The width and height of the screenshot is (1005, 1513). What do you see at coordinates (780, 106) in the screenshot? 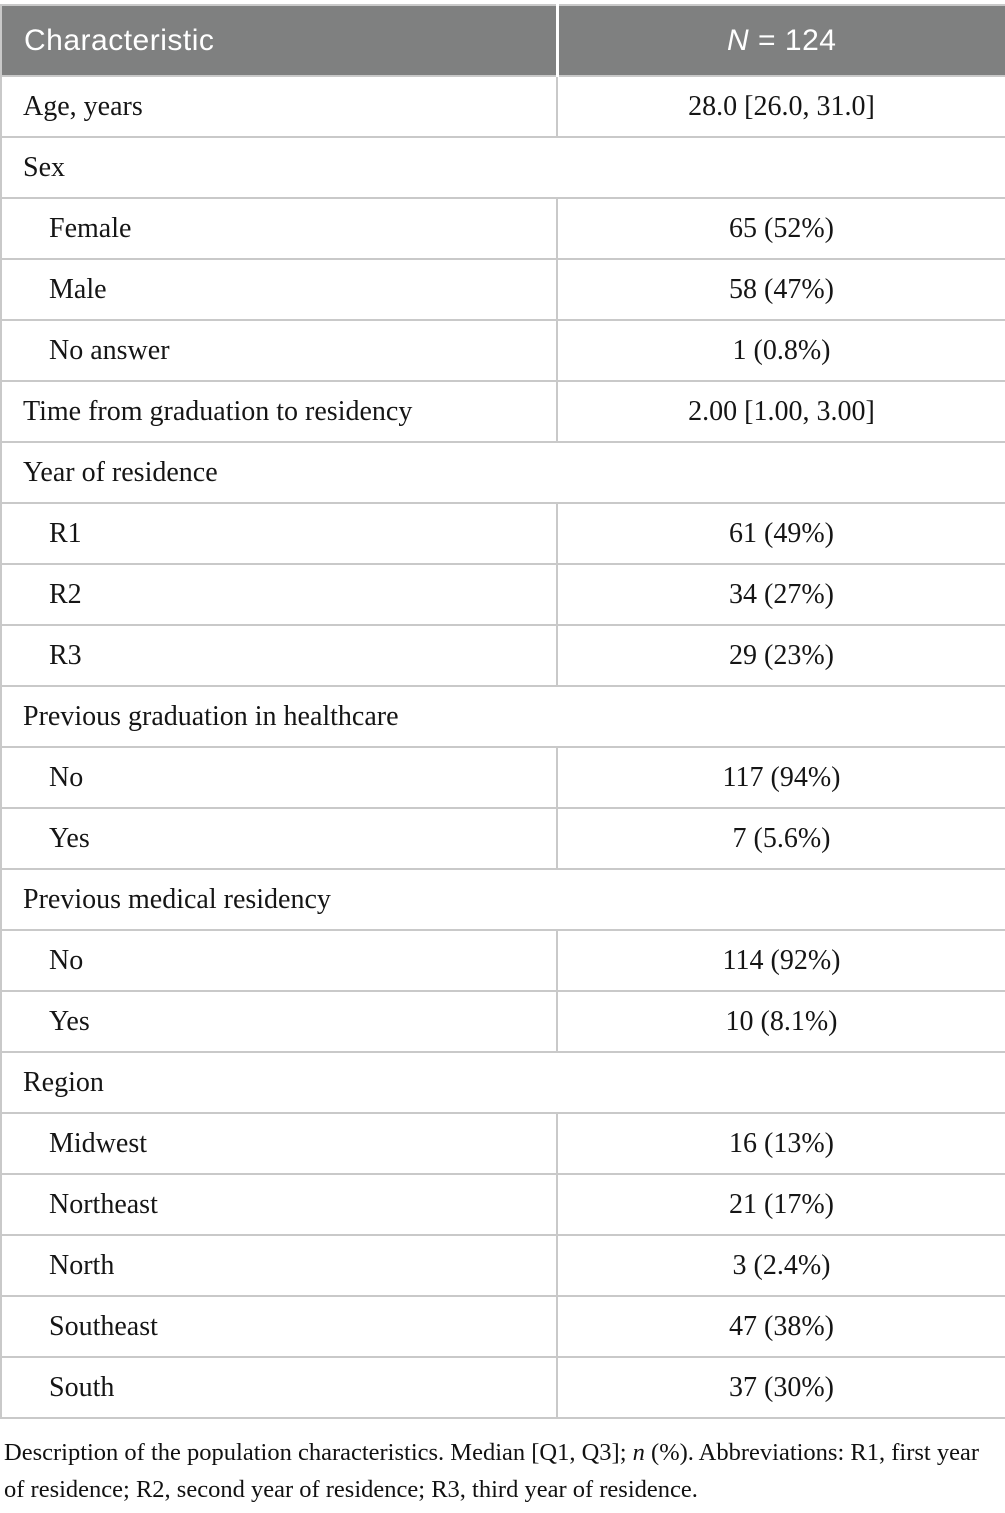
I see `row-value: 28.0 [26.0, 31.0]` at bounding box center [780, 106].